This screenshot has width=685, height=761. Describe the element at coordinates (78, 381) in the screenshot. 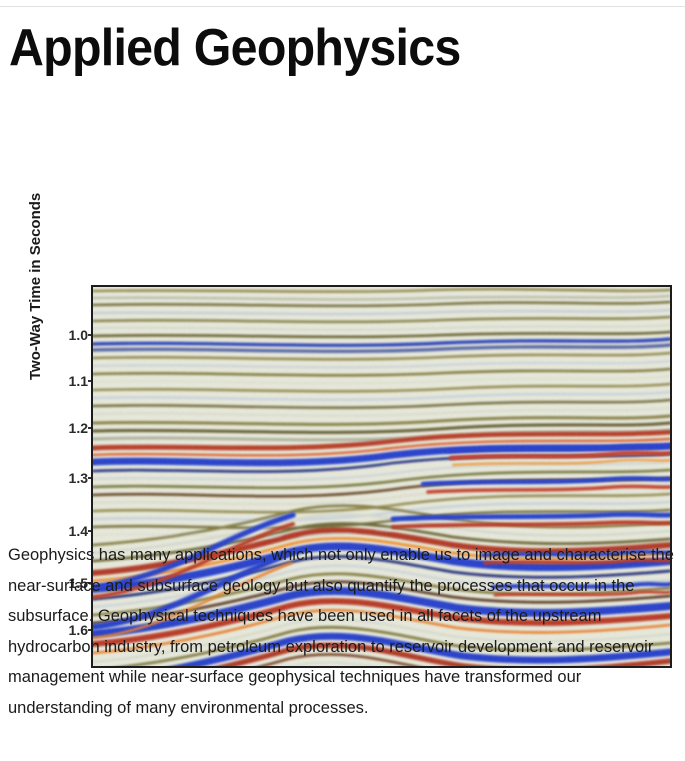

I see `y-tick-label: 1.1` at that location.